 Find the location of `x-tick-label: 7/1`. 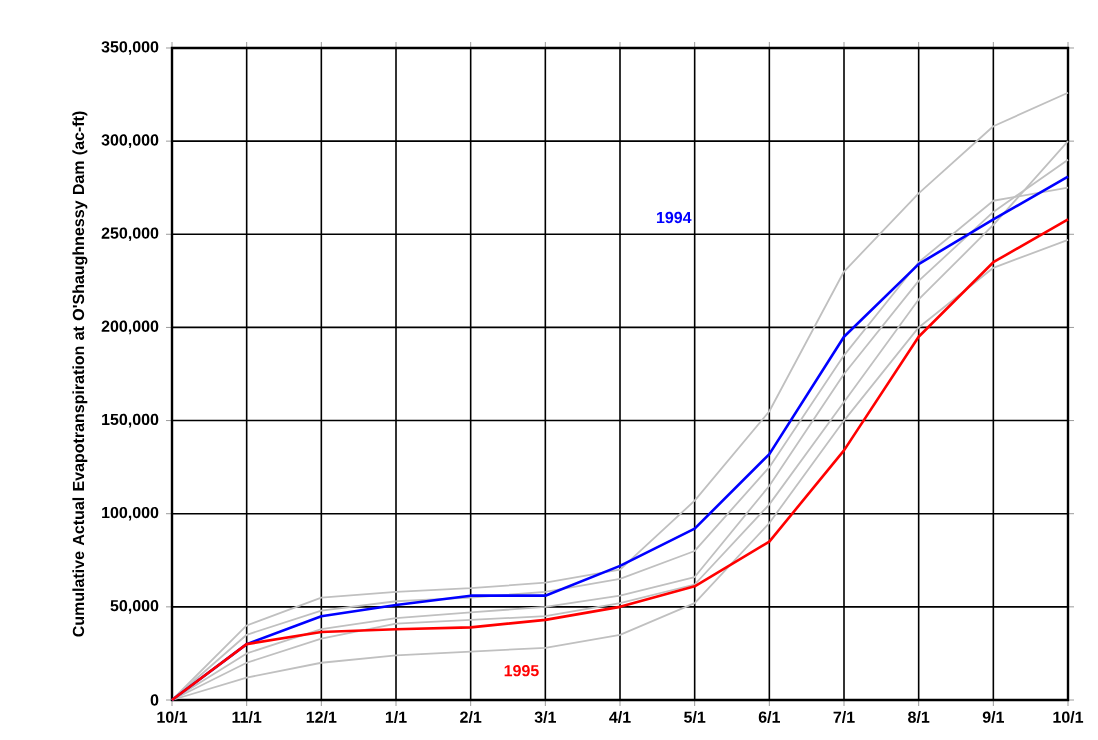

x-tick-label: 7/1 is located at coordinates (844, 717).